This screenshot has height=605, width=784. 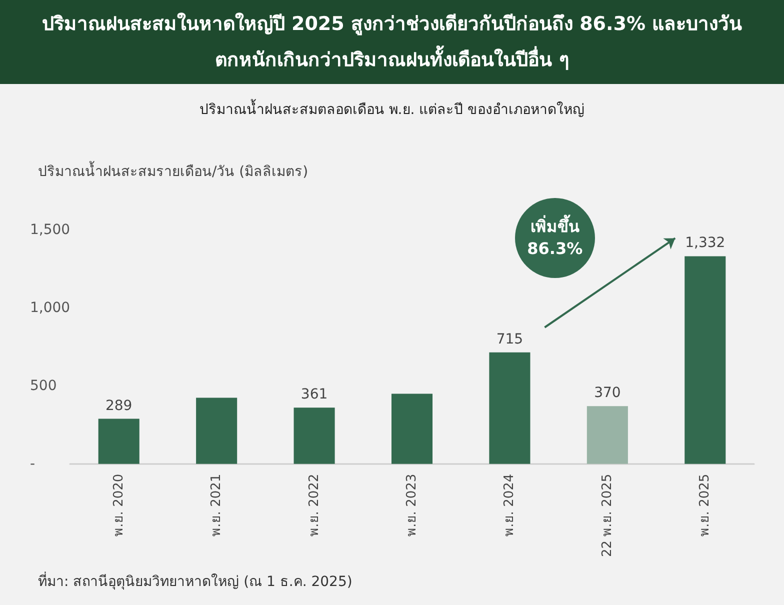 What do you see at coordinates (510, 505) in the screenshot?
I see `x-tick-label: พ.ย. 2024` at bounding box center [510, 505].